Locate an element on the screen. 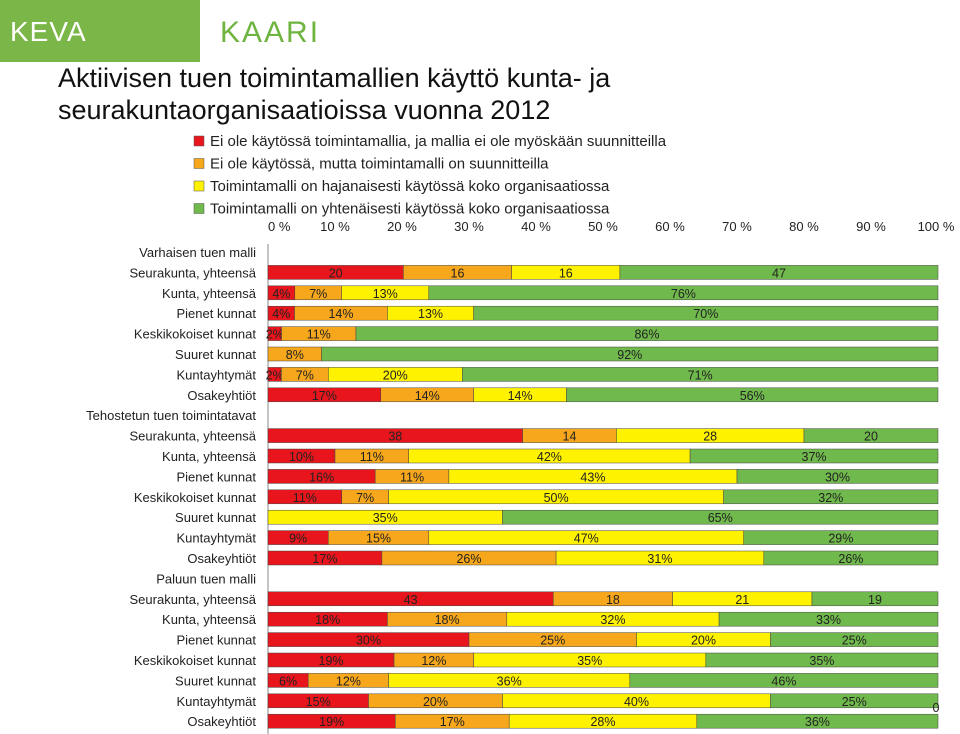 This screenshot has height=734, width=960. x-tick-label: 90 % is located at coordinates (871, 226).